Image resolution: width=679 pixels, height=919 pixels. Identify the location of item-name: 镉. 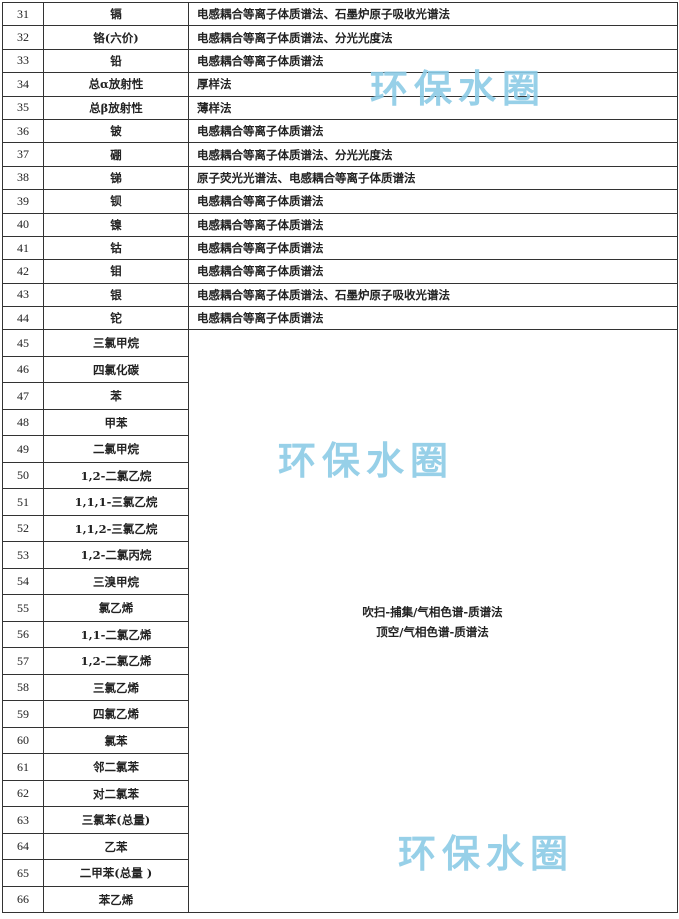
(116, 14).